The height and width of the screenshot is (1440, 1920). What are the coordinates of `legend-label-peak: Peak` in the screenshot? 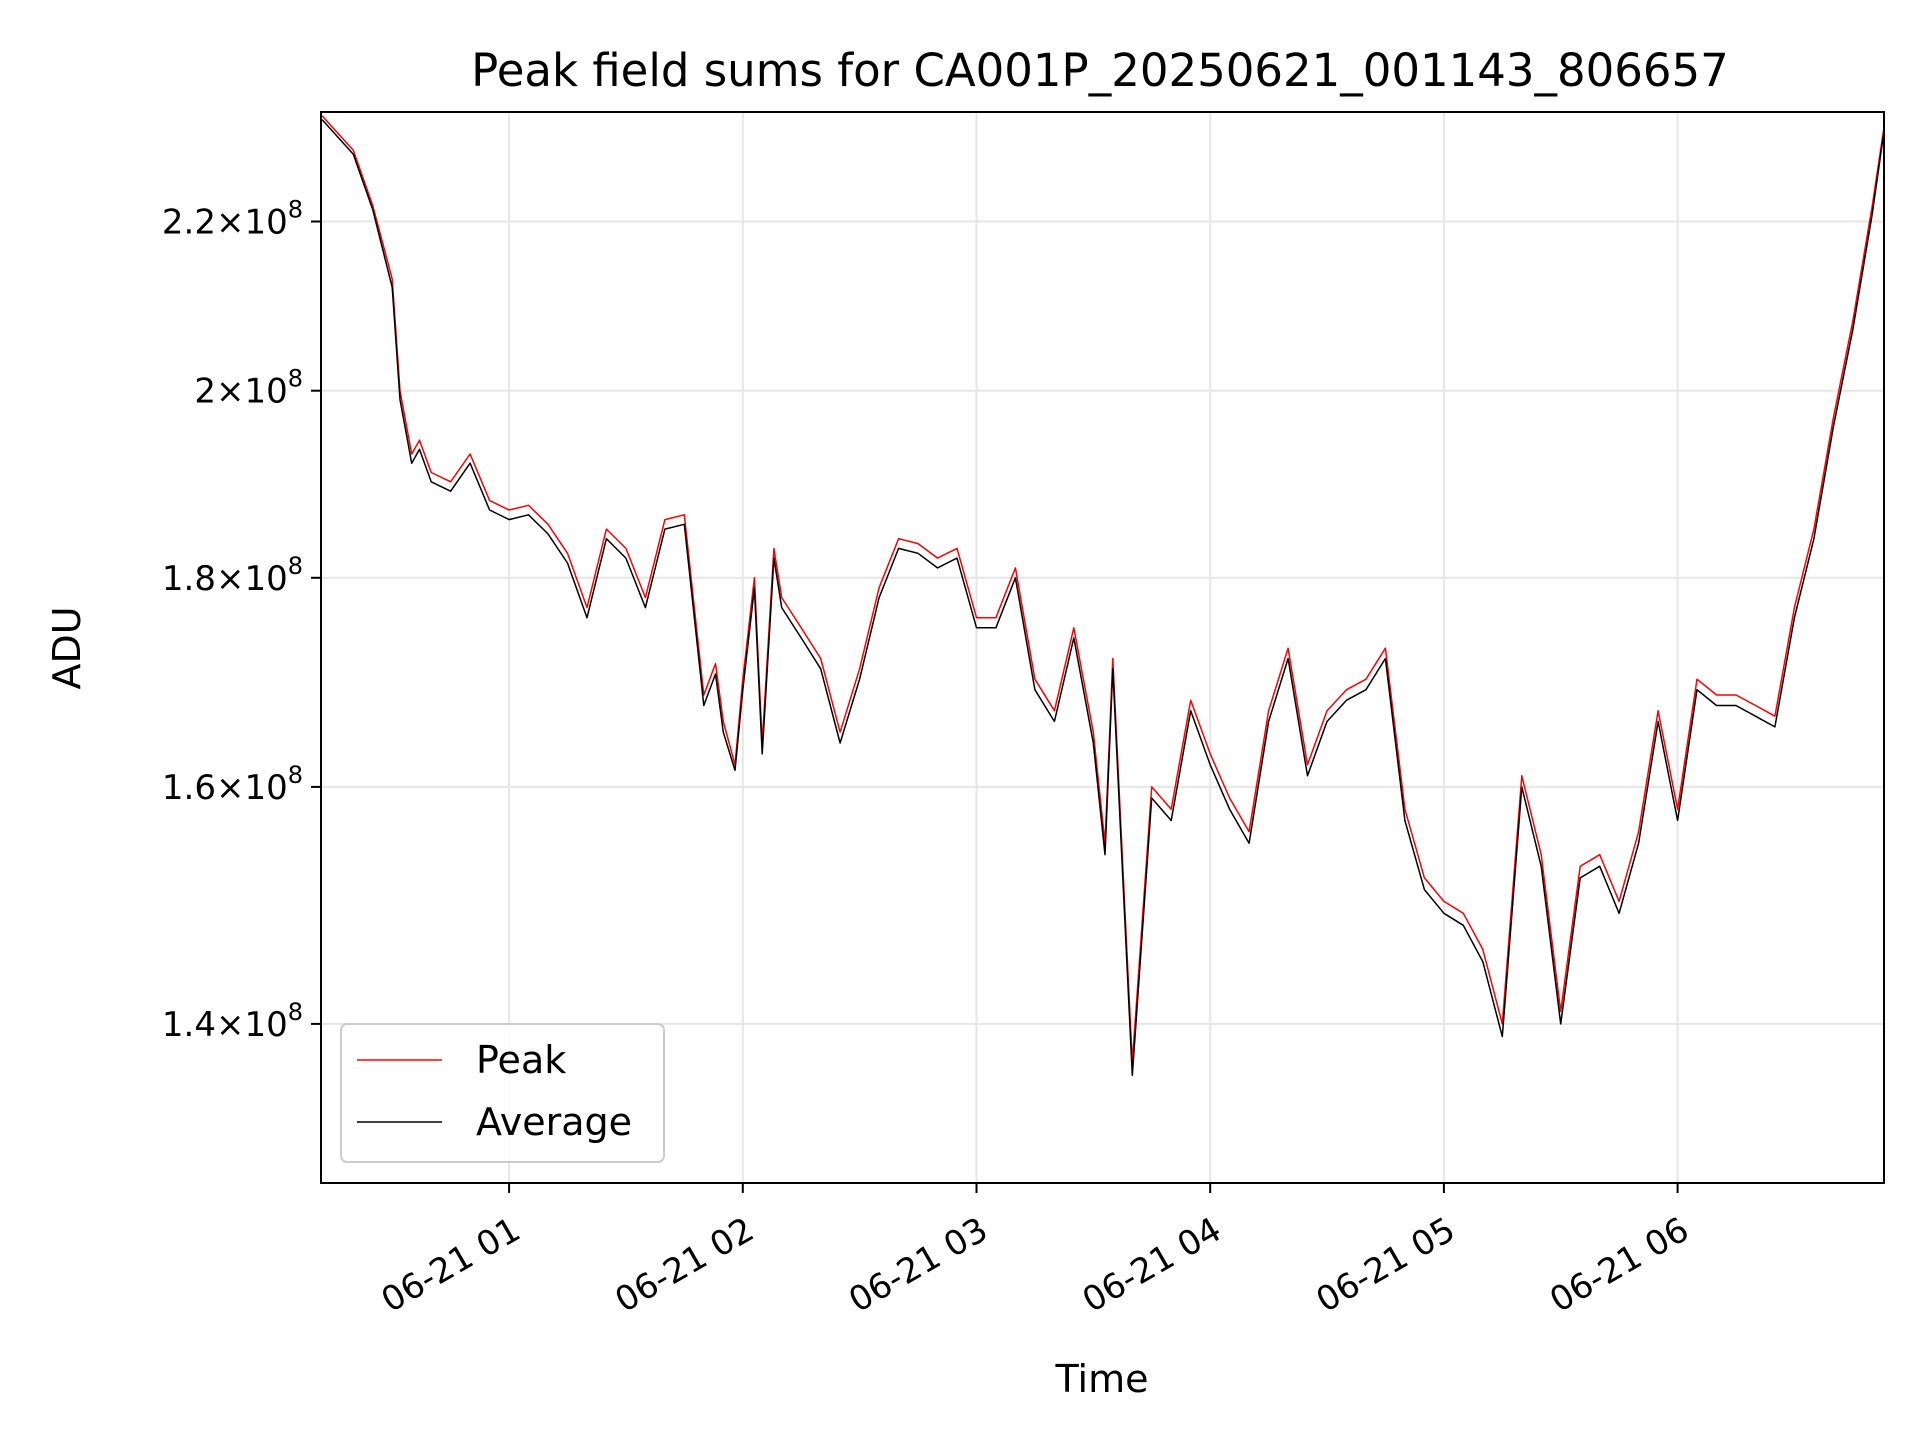 It's located at (521, 1060).